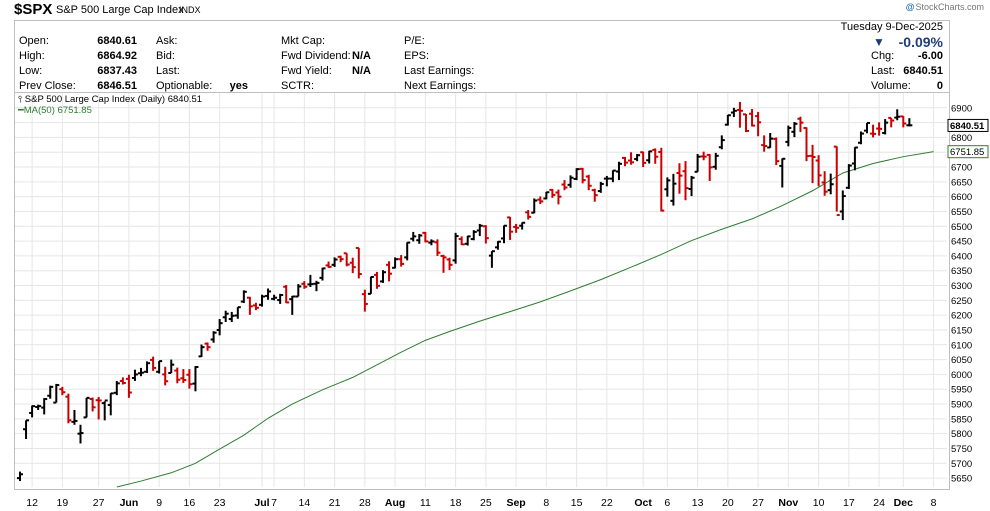 The width and height of the screenshot is (990, 511). I want to click on ask-label: Ask:, so click(167, 41).